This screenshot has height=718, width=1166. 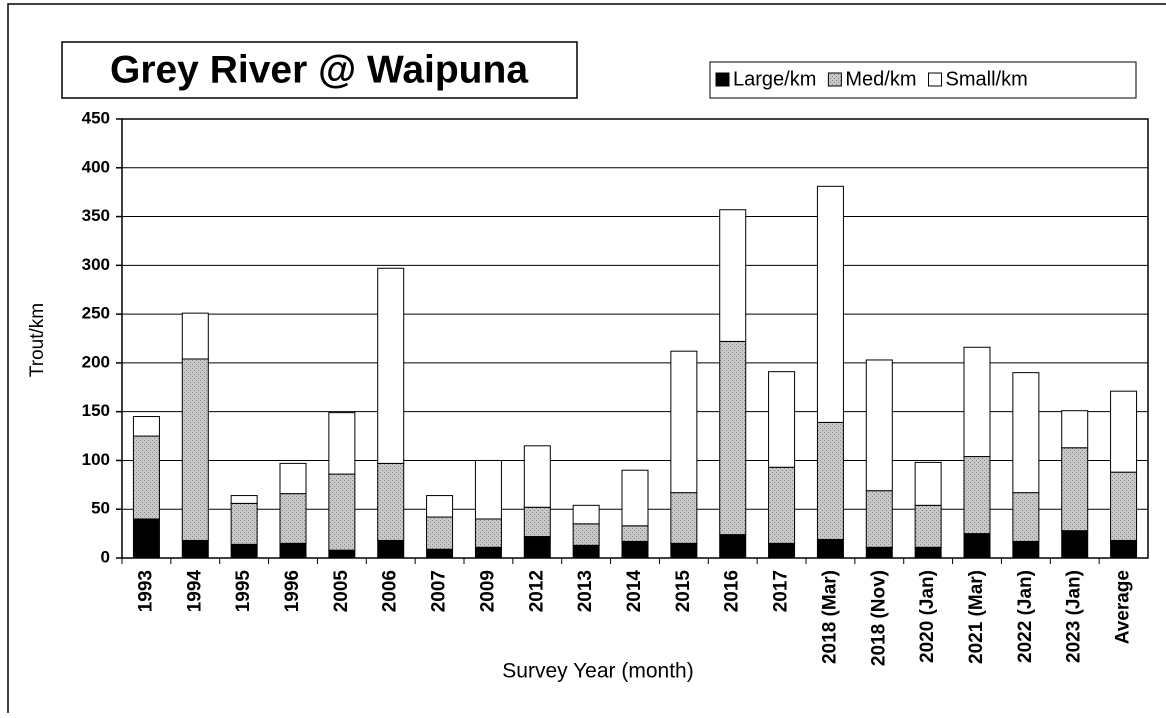 What do you see at coordinates (341, 591) in the screenshot?
I see `x-tick-label: 2005` at bounding box center [341, 591].